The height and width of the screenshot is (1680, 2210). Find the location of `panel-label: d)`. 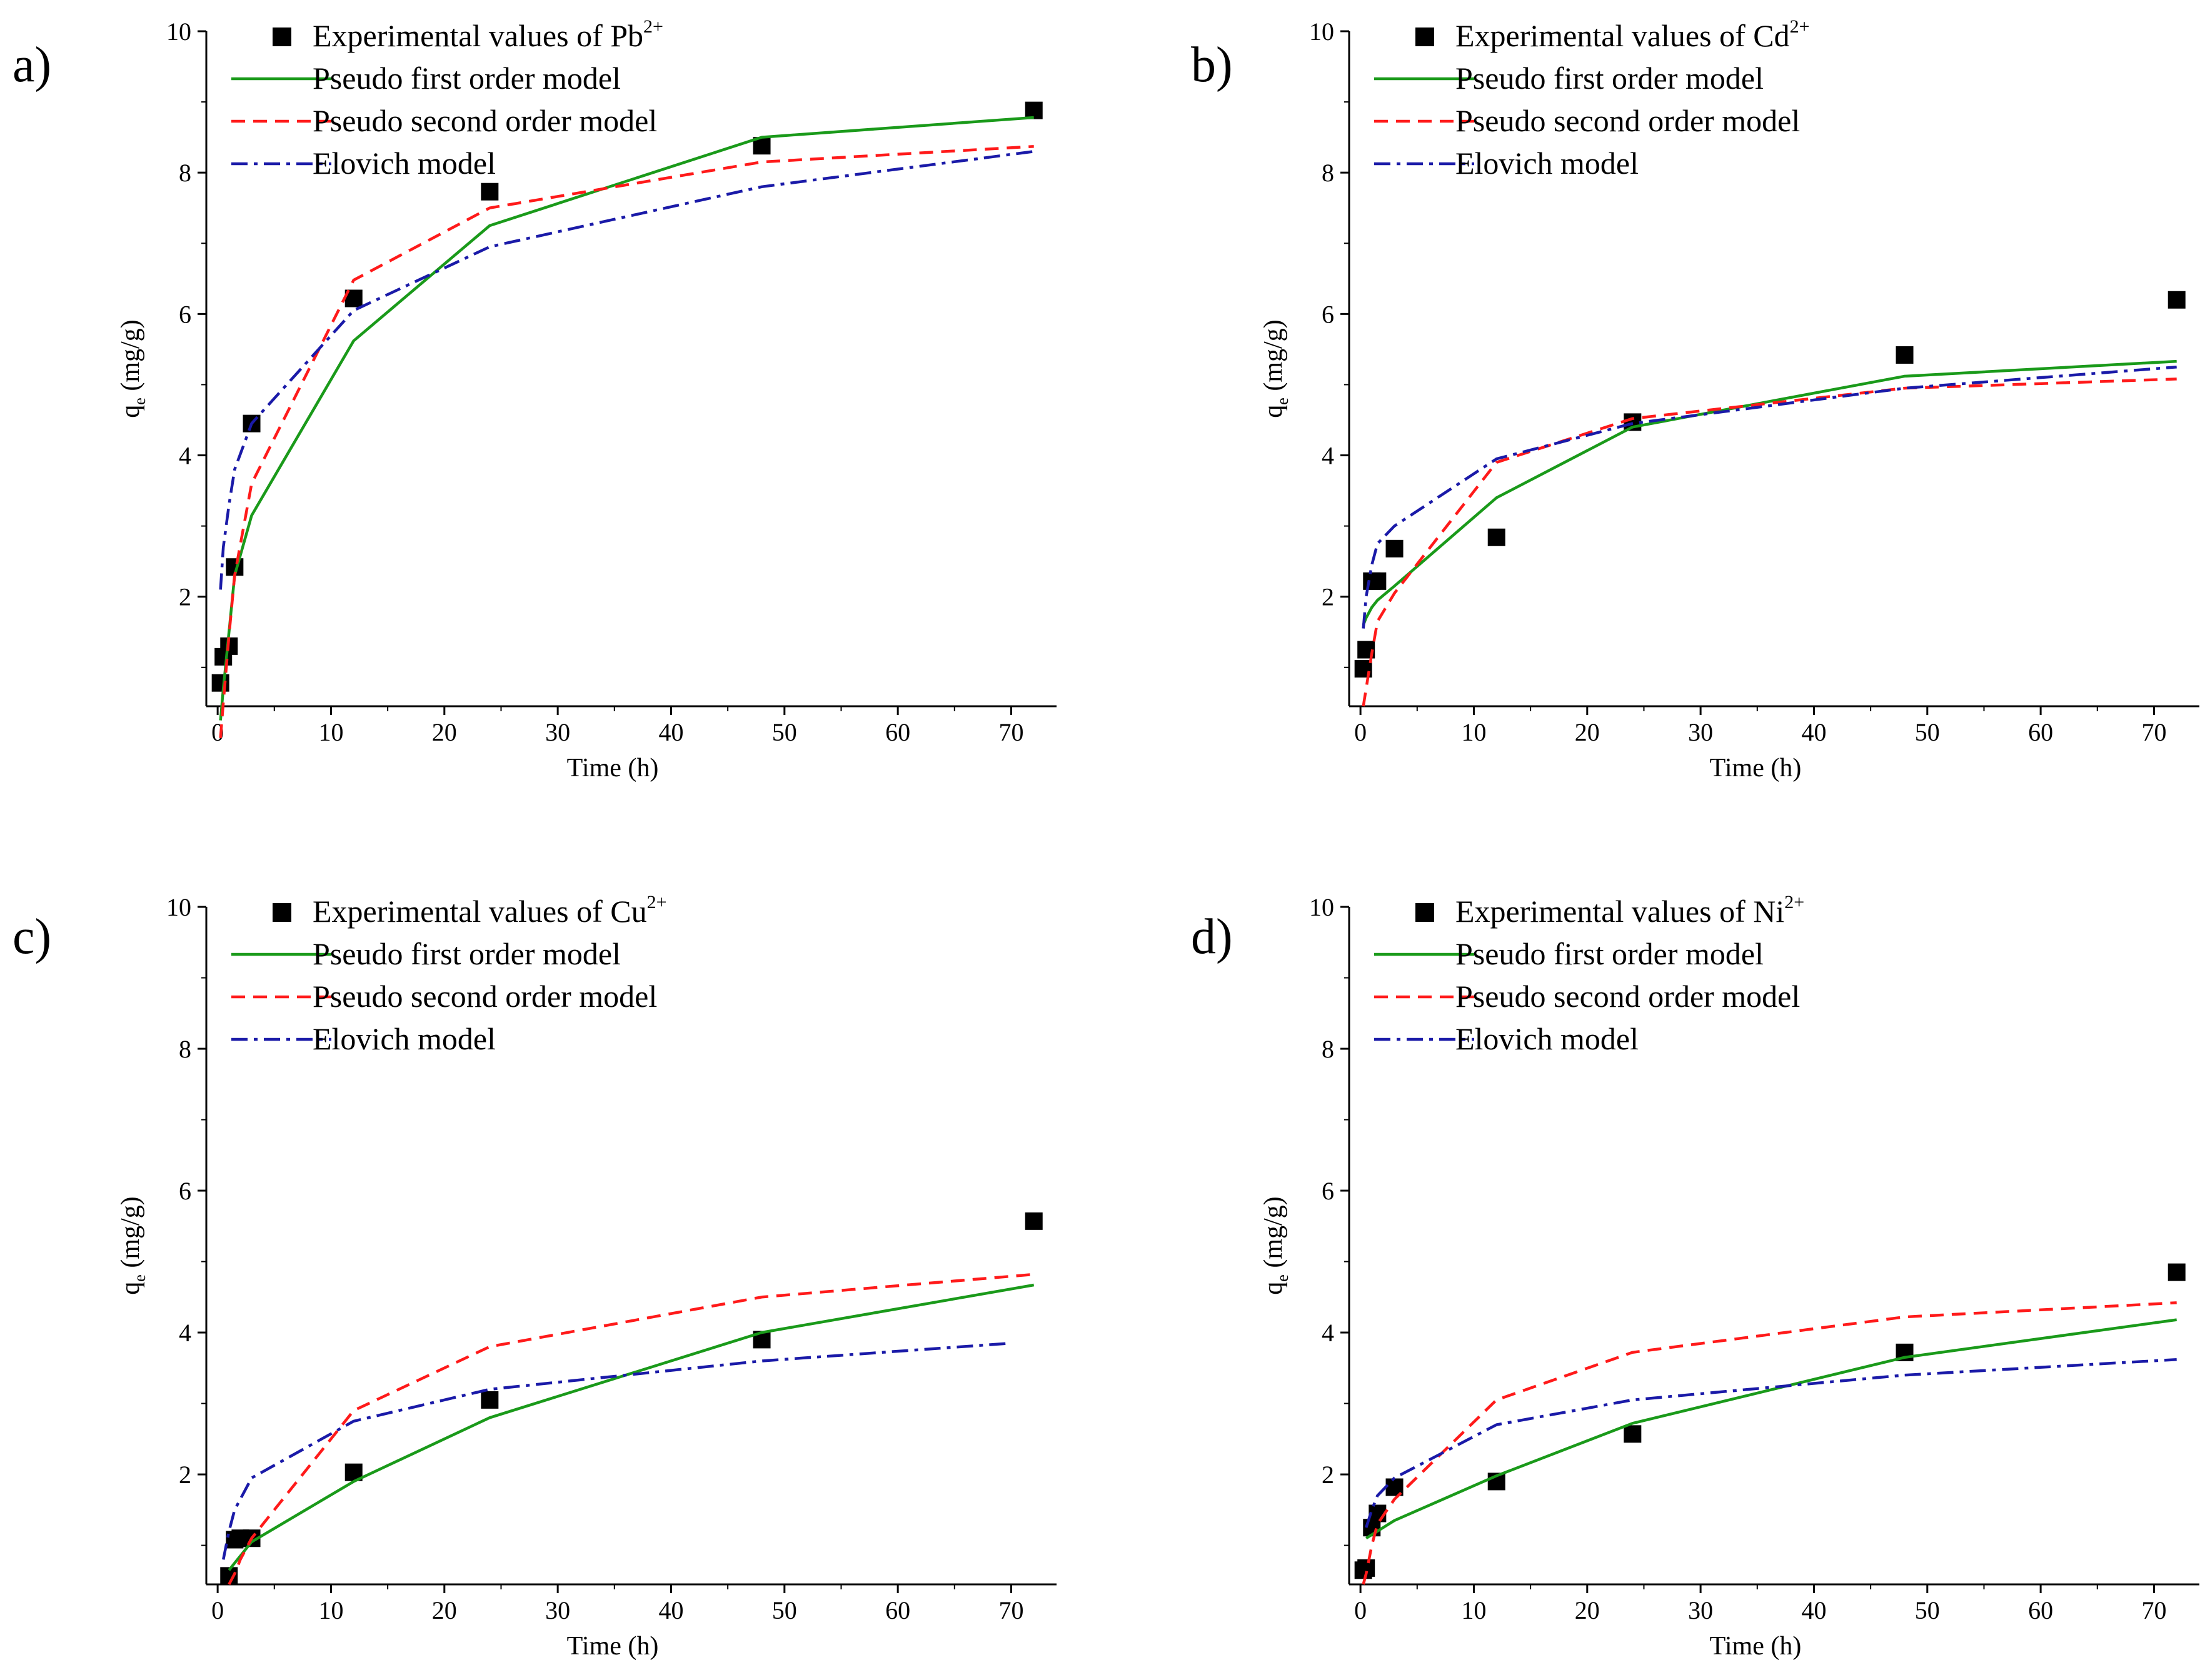

panel-label: d) is located at coordinates (1212, 936).